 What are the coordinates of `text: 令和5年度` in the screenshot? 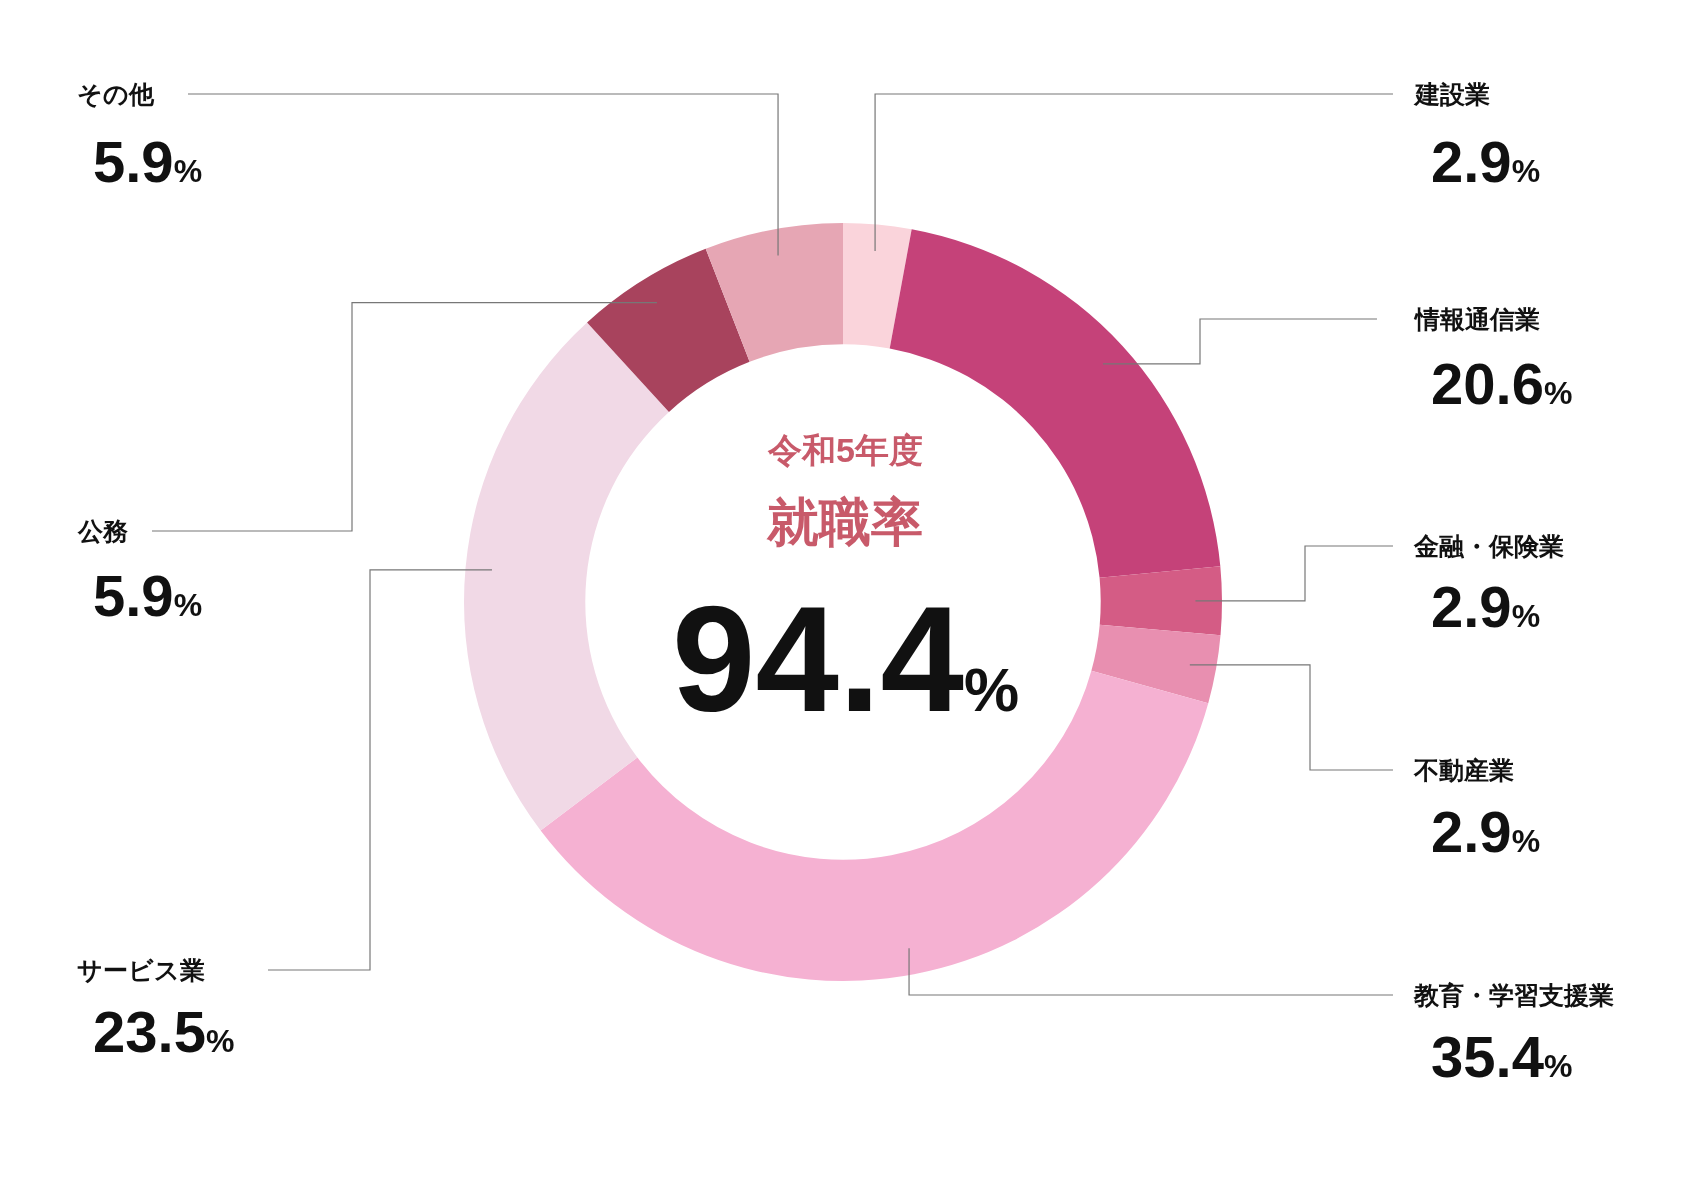 It's located at (845, 450).